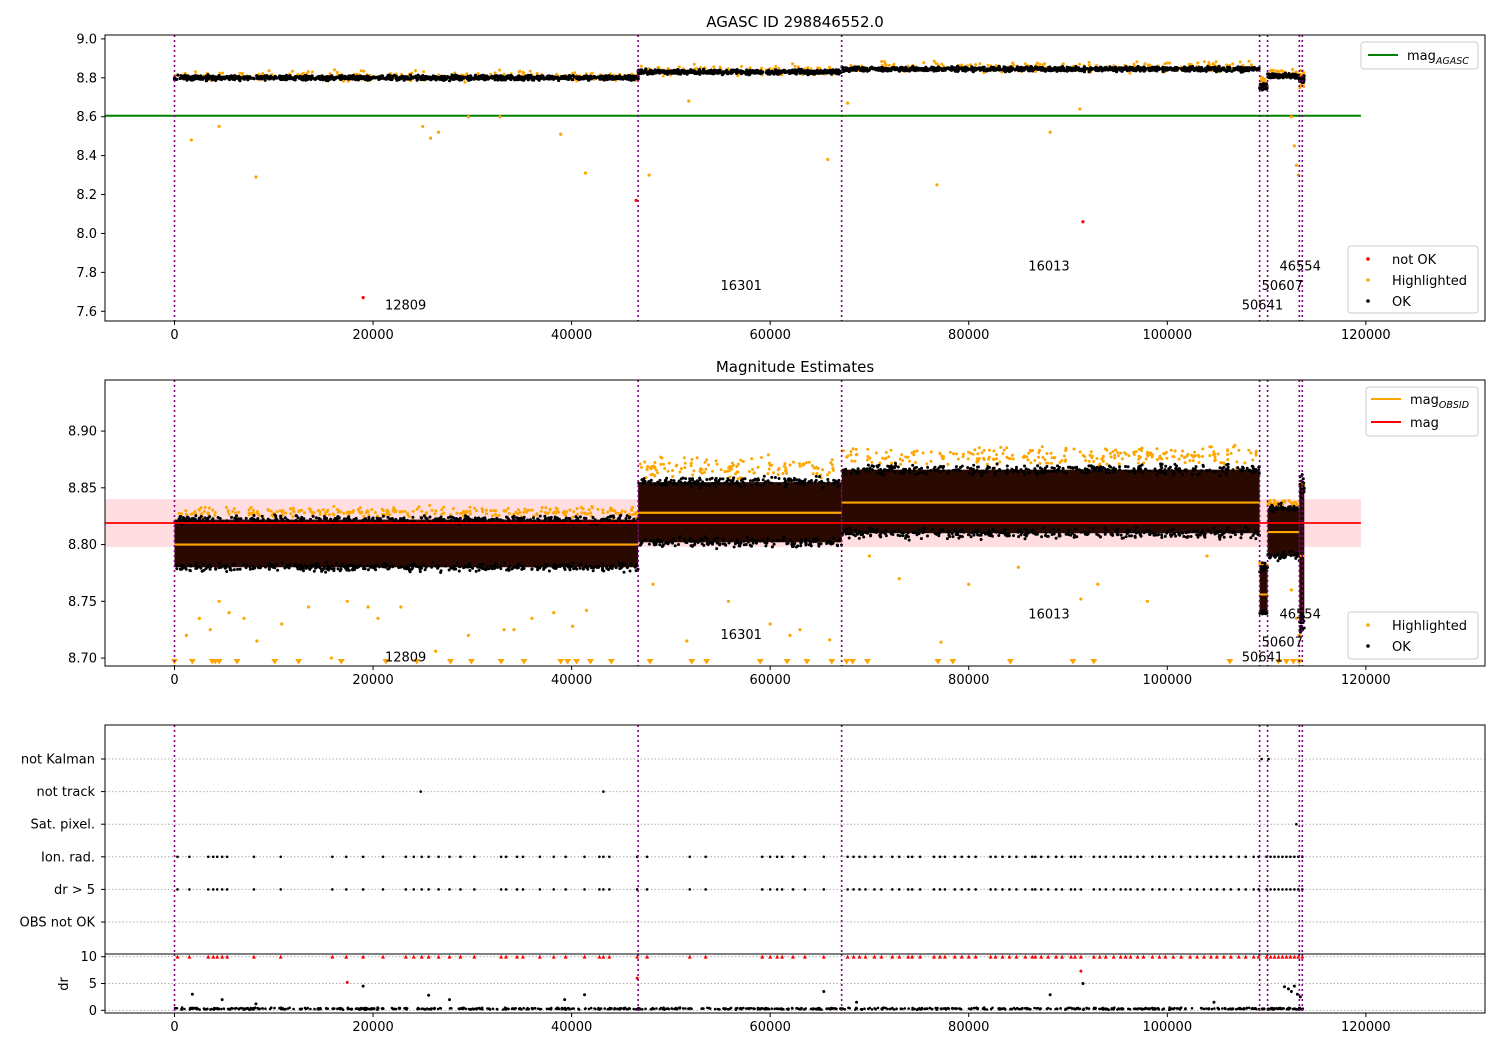  Describe the element at coordinates (1048, 266) in the screenshot. I see `obsid-label: 16013` at that location.